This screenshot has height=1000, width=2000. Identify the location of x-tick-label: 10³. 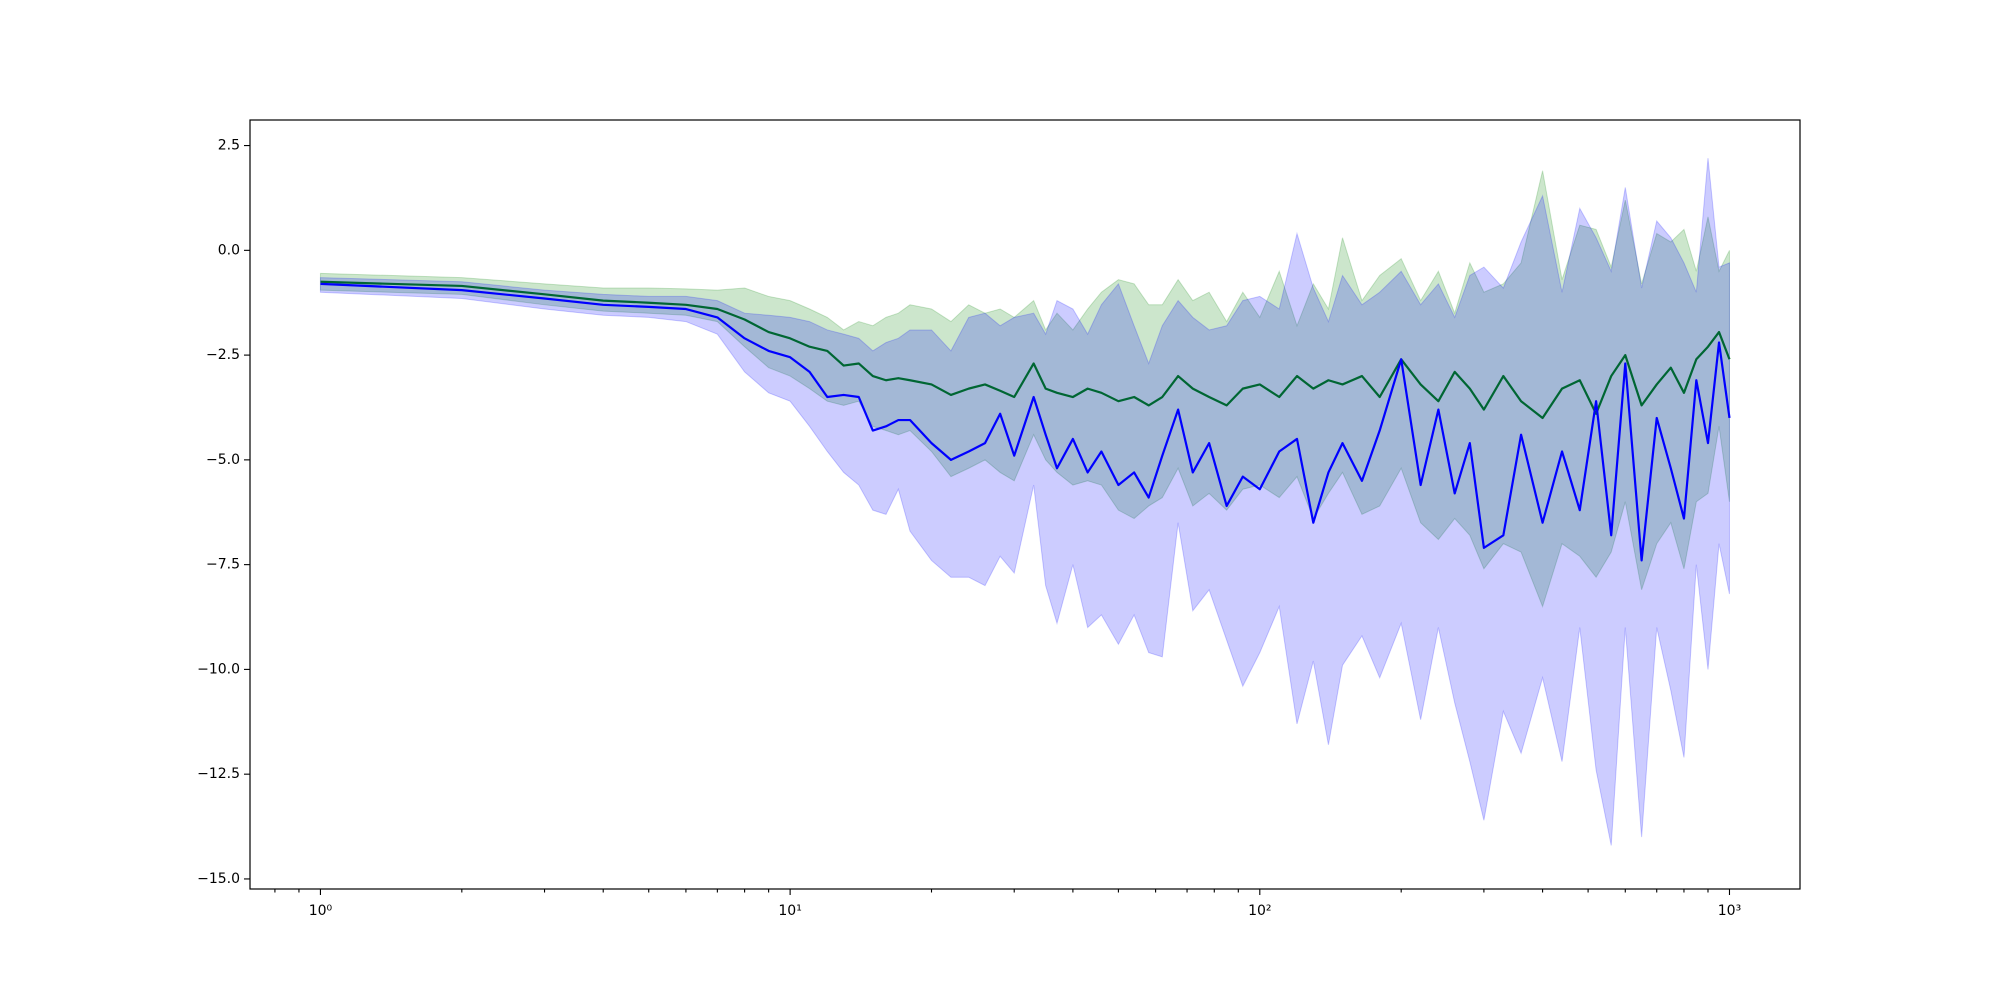
(1729, 911).